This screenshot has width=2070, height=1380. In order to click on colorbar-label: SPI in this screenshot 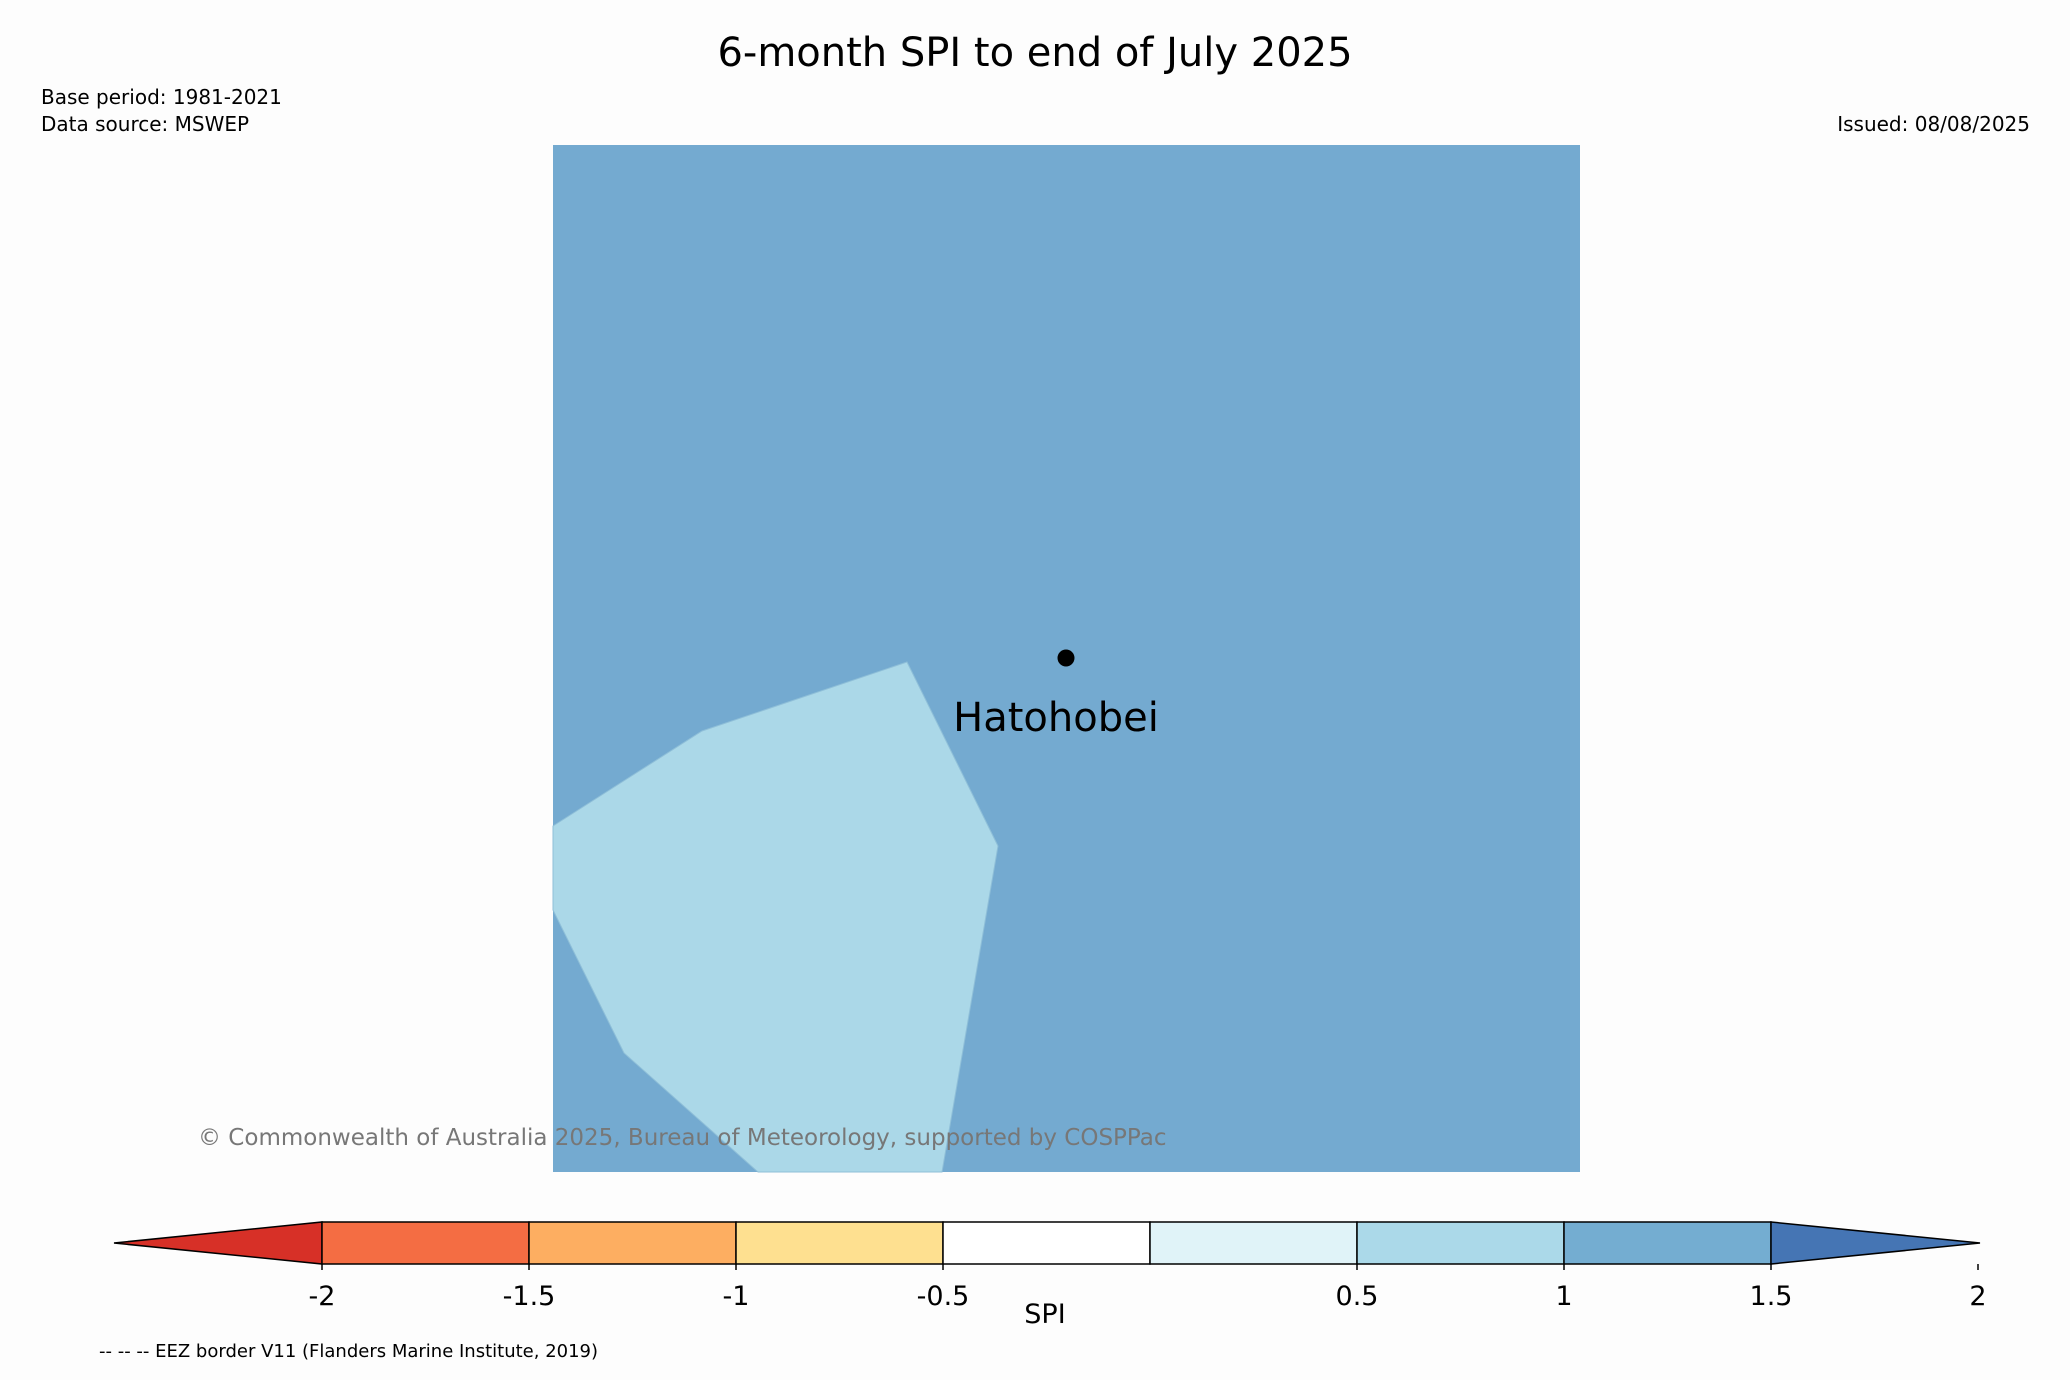, I will do `click(1044, 1314)`.